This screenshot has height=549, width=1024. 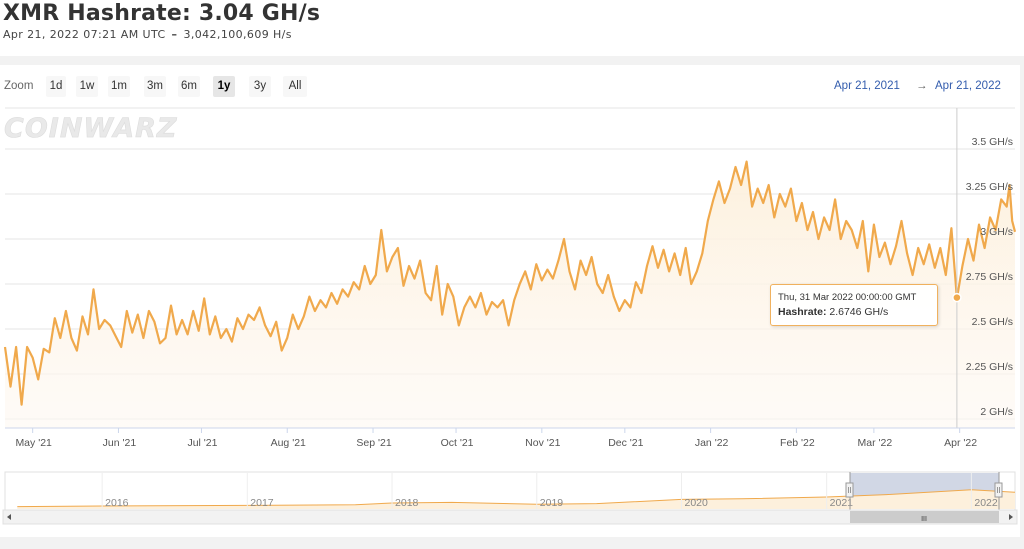 I want to click on navigator-year-label: 2022, so click(x=986, y=503).